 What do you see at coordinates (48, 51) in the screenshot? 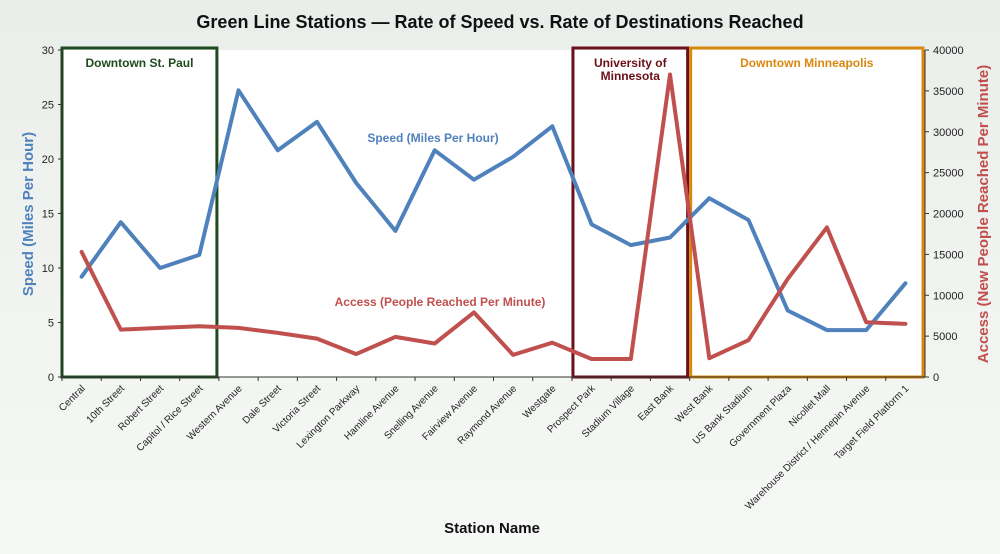
I see `left-tick-label: 30` at bounding box center [48, 51].